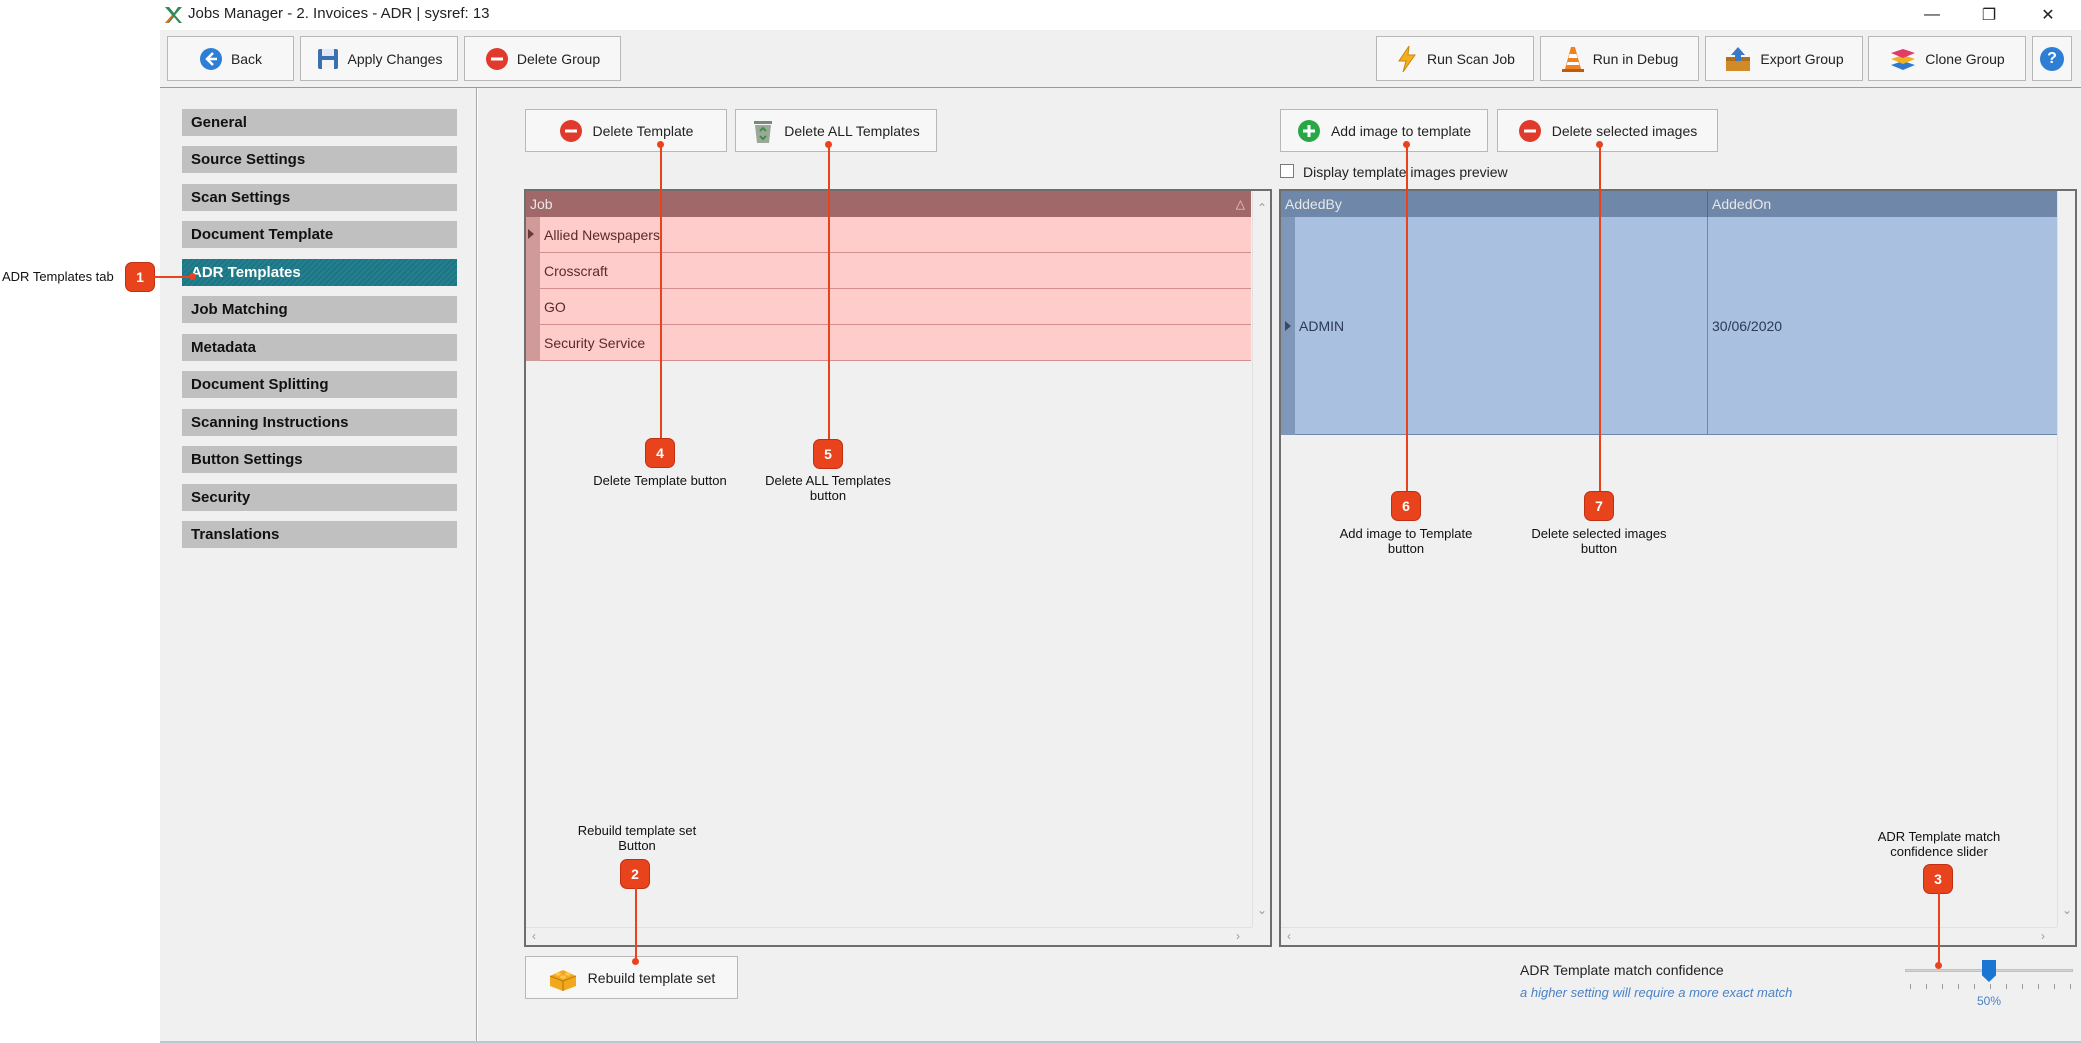 Image resolution: width=2081 pixels, height=1043 pixels. I want to click on table-row: Security Service, so click(895, 343).